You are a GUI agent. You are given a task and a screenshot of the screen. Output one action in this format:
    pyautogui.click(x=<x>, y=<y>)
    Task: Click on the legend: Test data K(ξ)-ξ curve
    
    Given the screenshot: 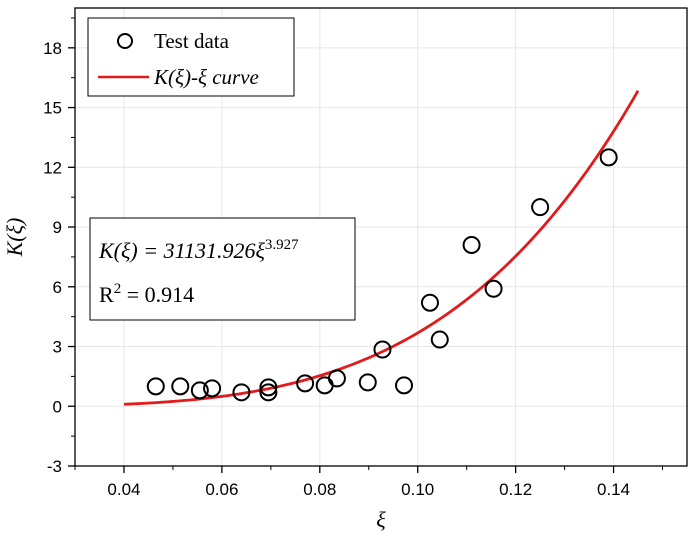 What is the action you would take?
    pyautogui.click(x=191, y=57)
    